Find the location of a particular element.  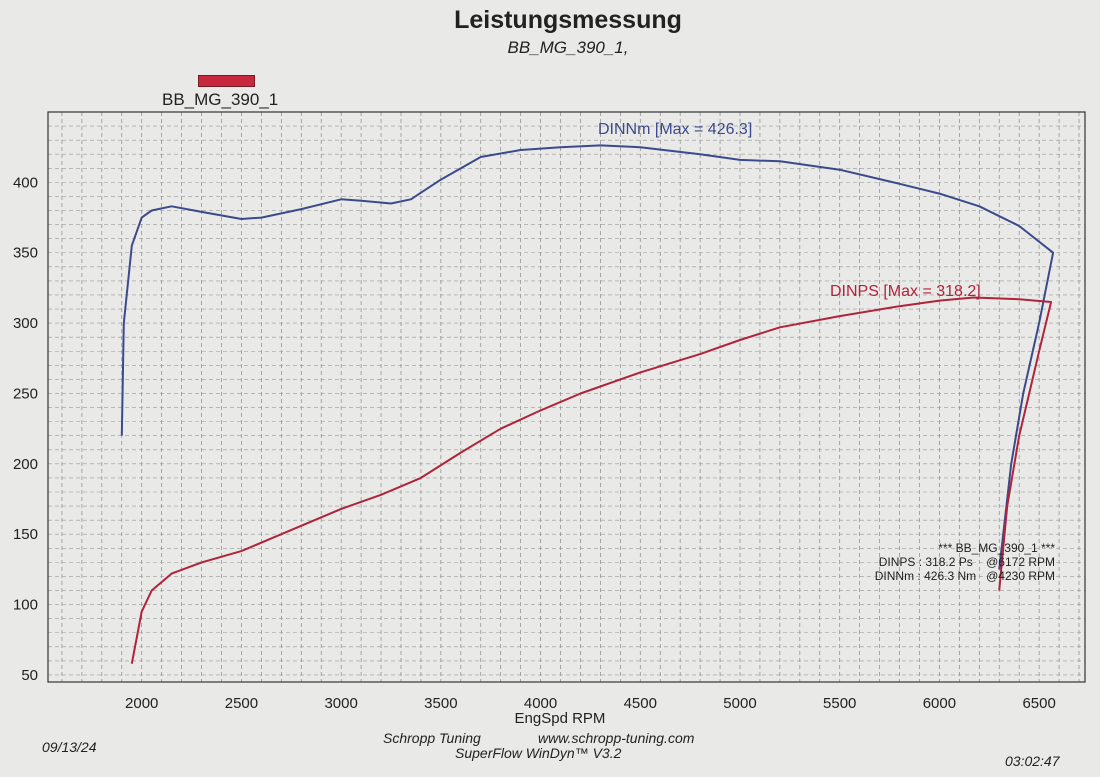

x-tick-label: 2500 is located at coordinates (241, 703).